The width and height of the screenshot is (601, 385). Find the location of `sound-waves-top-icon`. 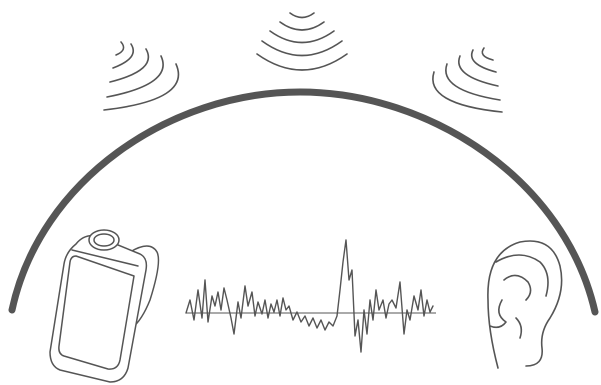

sound-waves-top-icon is located at coordinates (302, 41).